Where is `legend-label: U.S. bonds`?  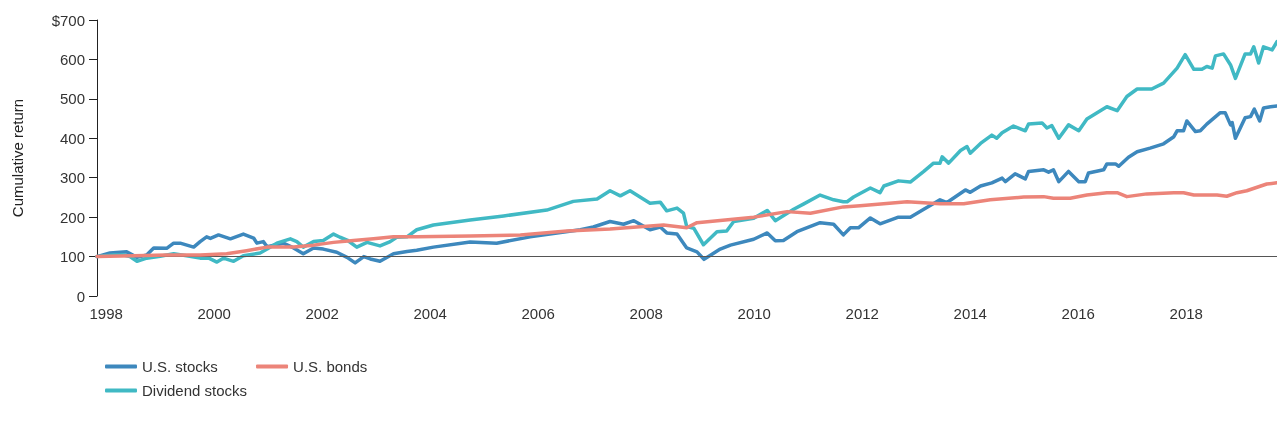
legend-label: U.S. bonds is located at coordinates (330, 366).